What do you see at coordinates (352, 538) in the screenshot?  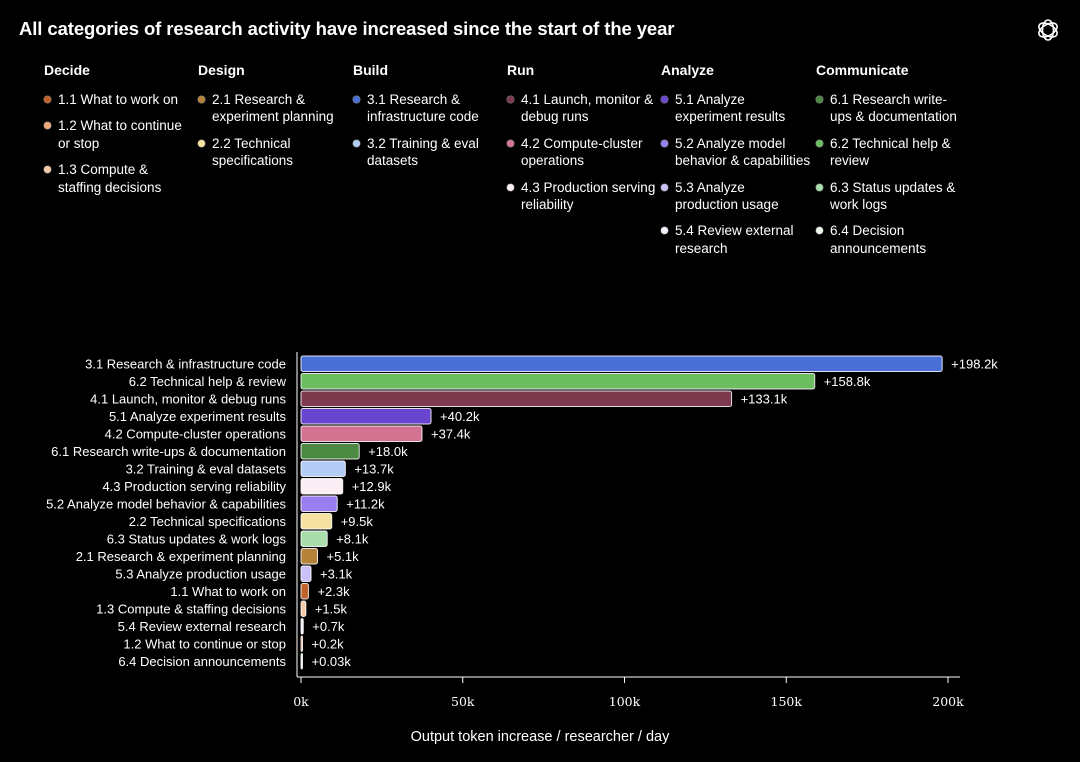 I see `data-label: +8.1k` at bounding box center [352, 538].